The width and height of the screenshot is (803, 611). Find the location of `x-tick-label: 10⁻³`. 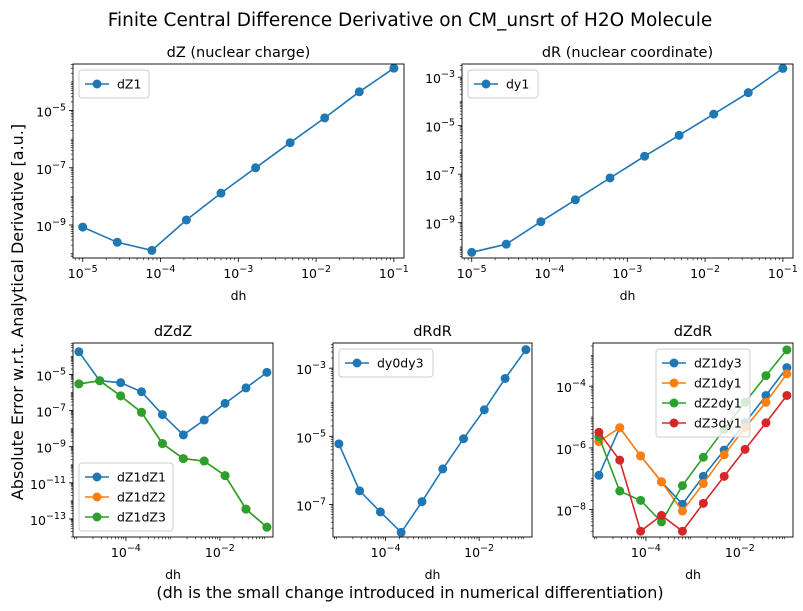

x-tick-label: 10⁻³ is located at coordinates (627, 272).